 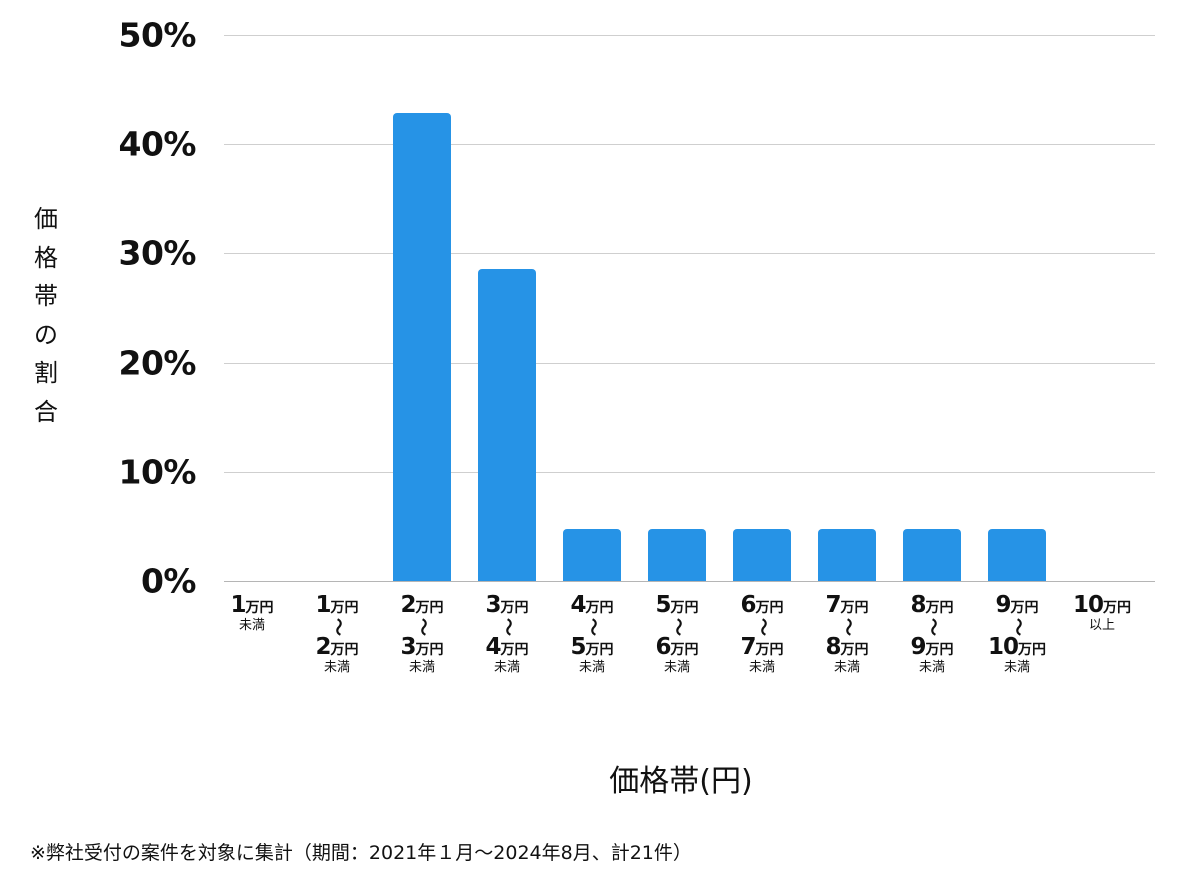 What do you see at coordinates (361, 853) in the screenshot?
I see `footnote: ※弊社受付の案件を対象に集計（期間：2021年１月〜2024年8月、計21件）` at bounding box center [361, 853].